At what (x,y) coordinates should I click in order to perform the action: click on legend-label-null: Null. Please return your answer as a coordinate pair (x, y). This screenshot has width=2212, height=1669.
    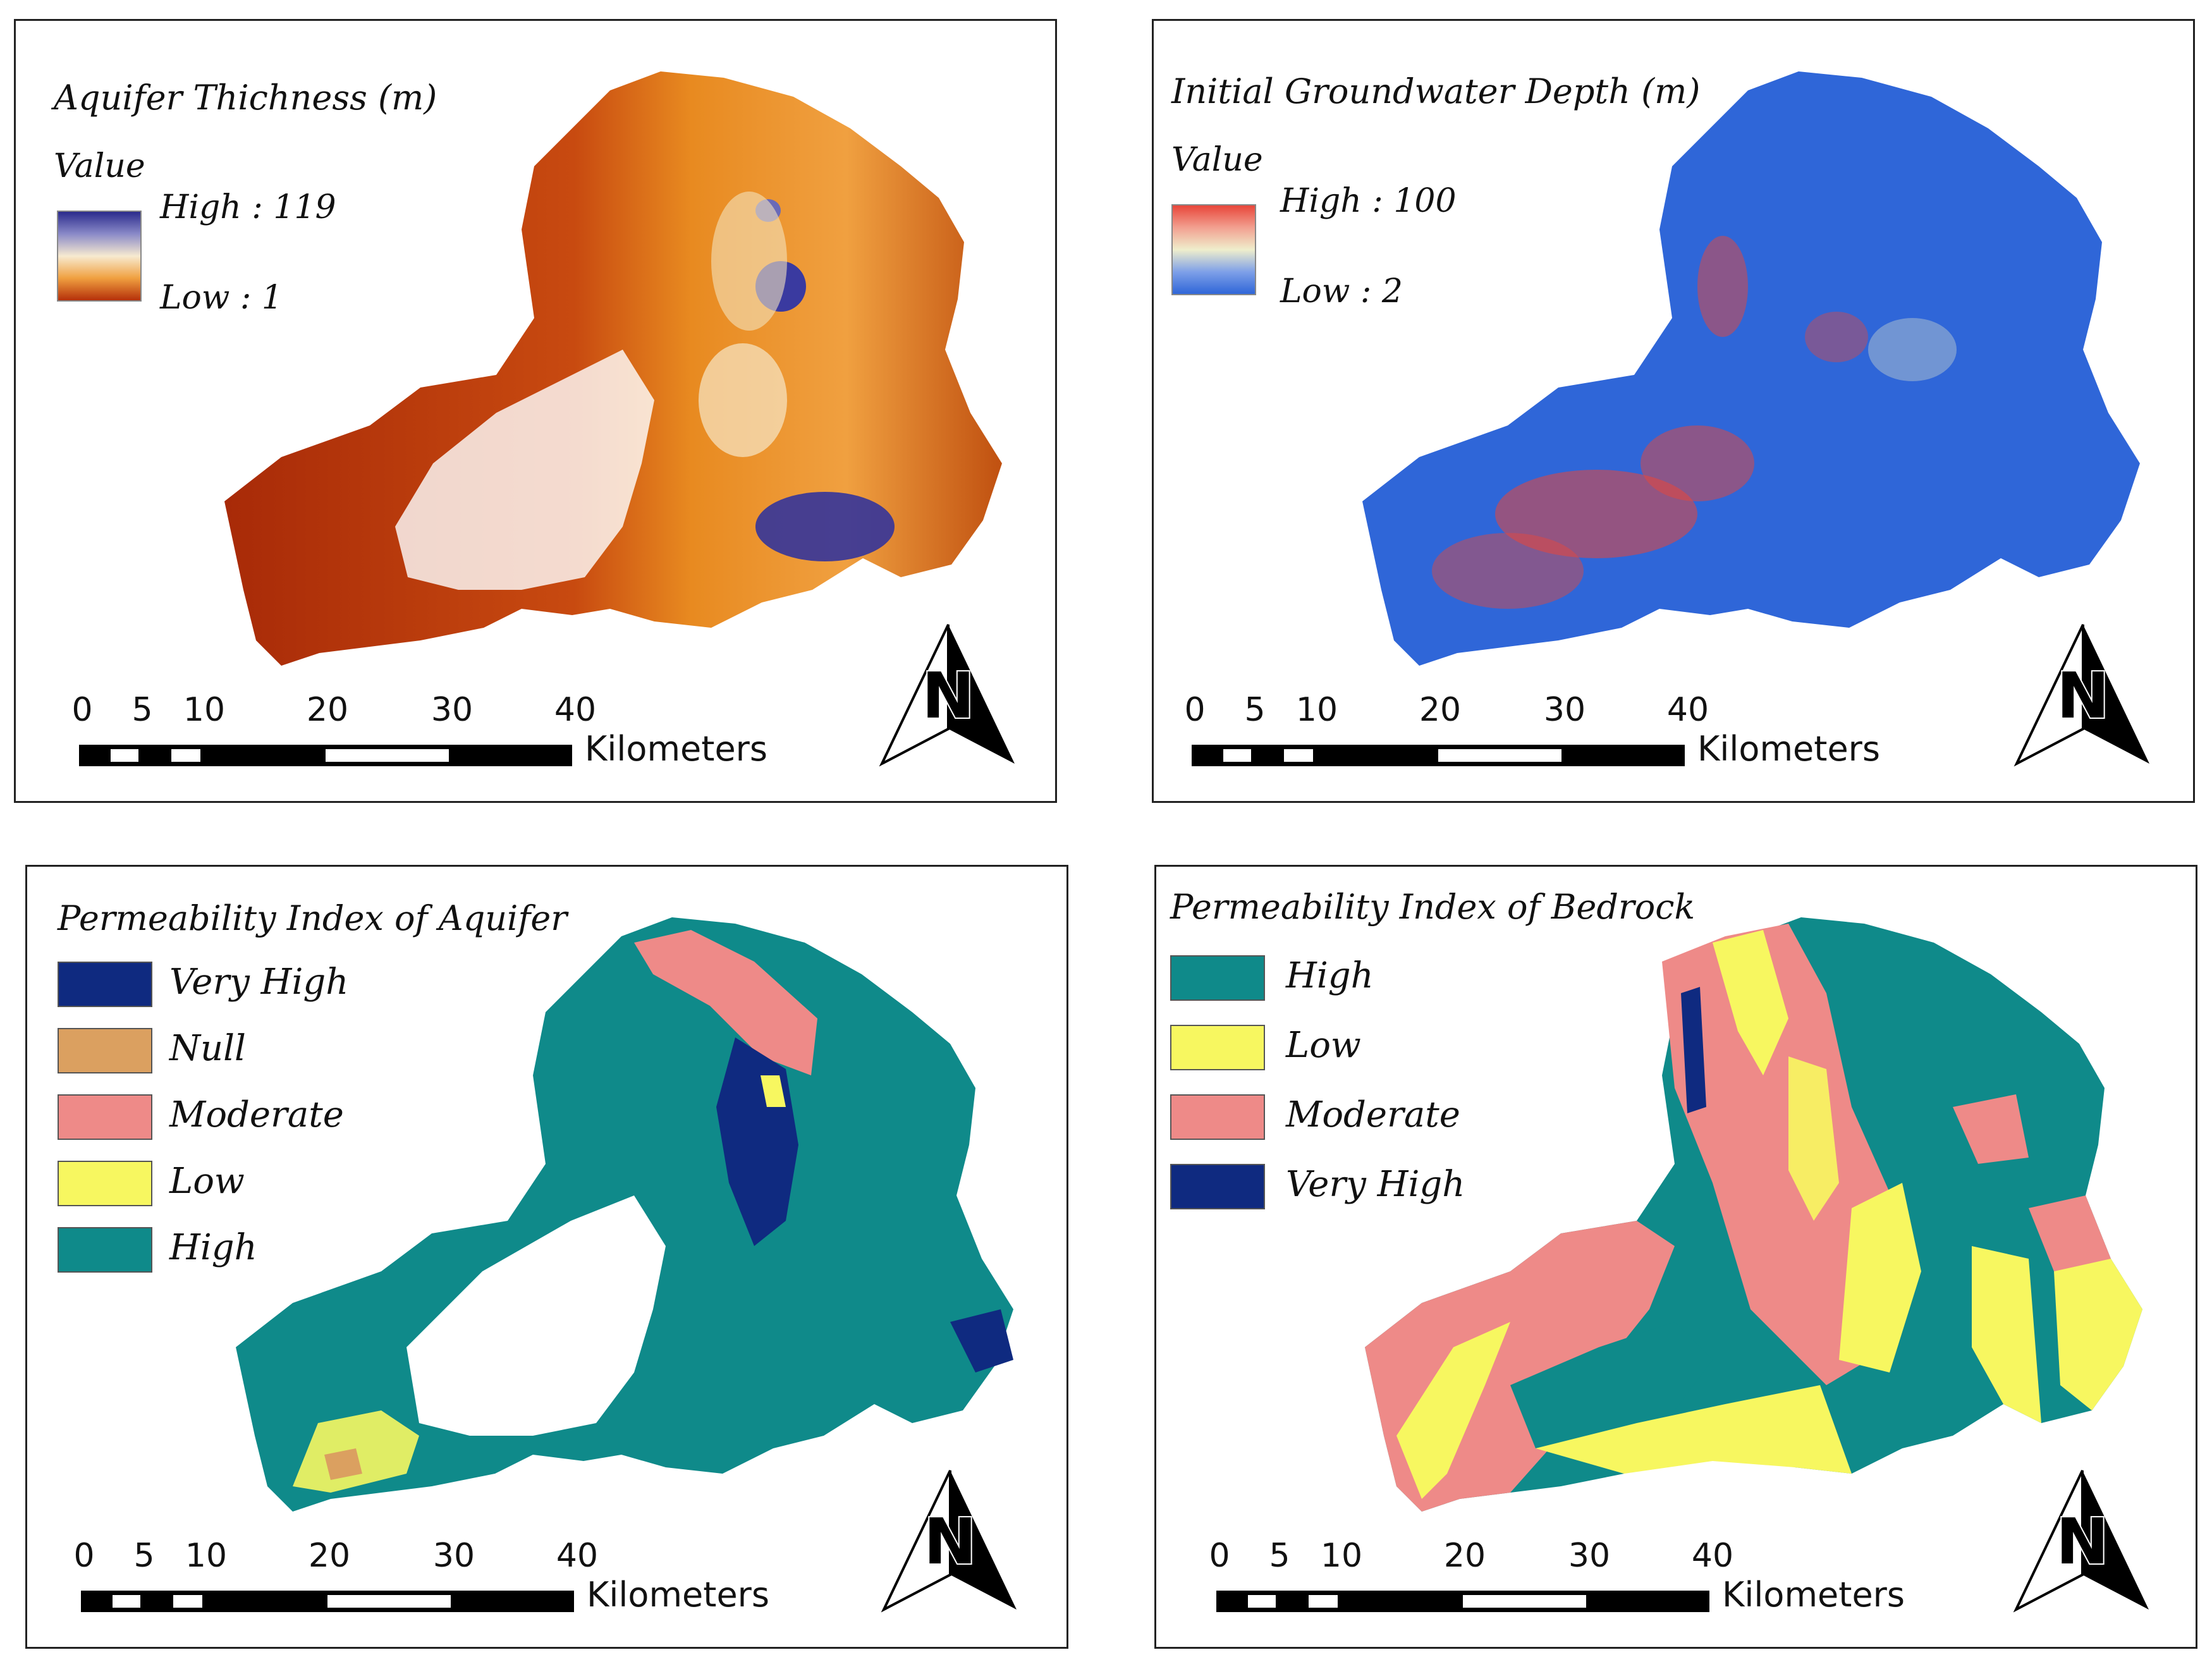
    Looking at the image, I should click on (207, 1048).